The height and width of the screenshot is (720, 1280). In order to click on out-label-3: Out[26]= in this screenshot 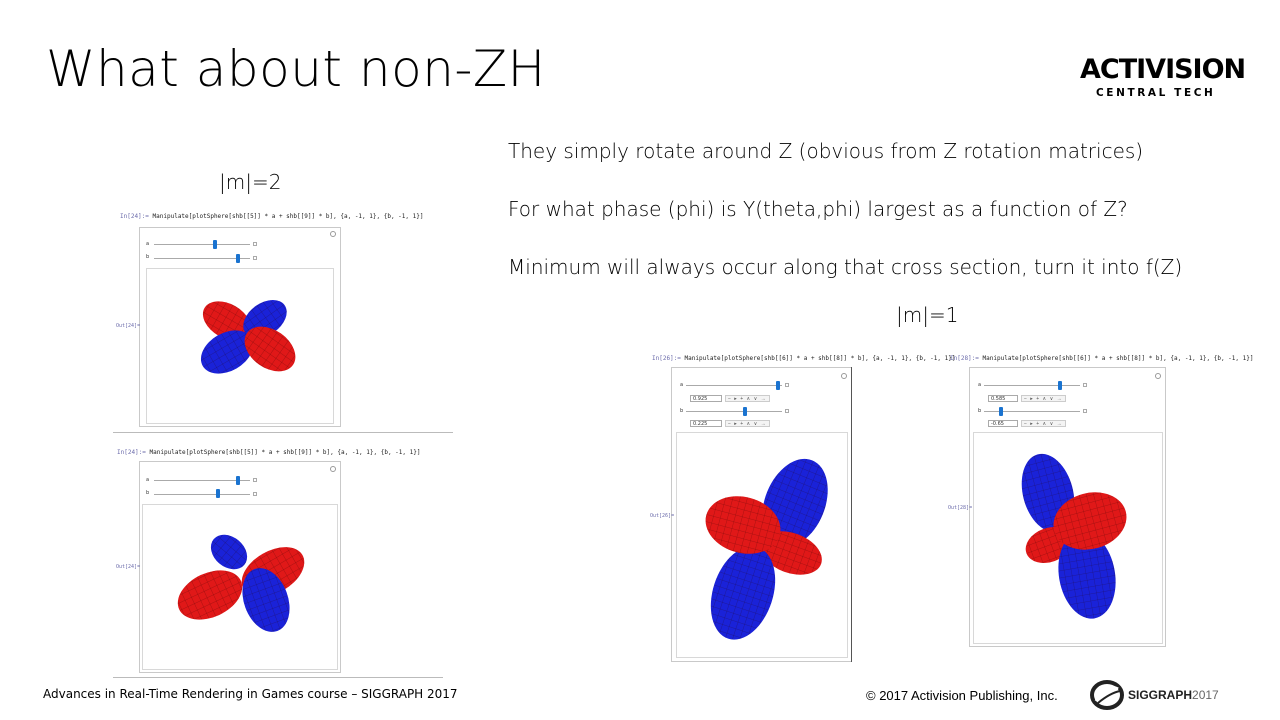, I will do `click(662, 516)`.